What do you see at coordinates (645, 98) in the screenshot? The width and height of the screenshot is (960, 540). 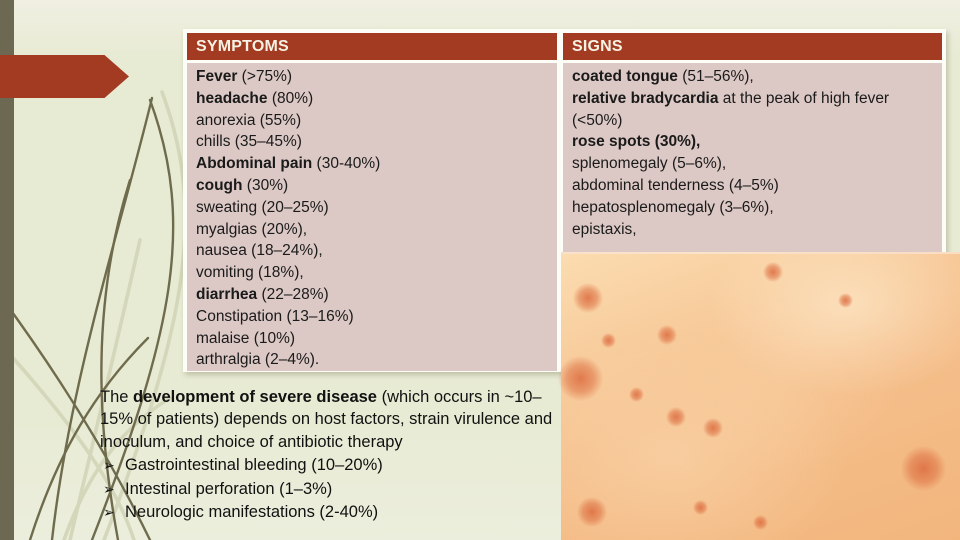 I see `bold-text-run: relative bradycardia` at bounding box center [645, 98].